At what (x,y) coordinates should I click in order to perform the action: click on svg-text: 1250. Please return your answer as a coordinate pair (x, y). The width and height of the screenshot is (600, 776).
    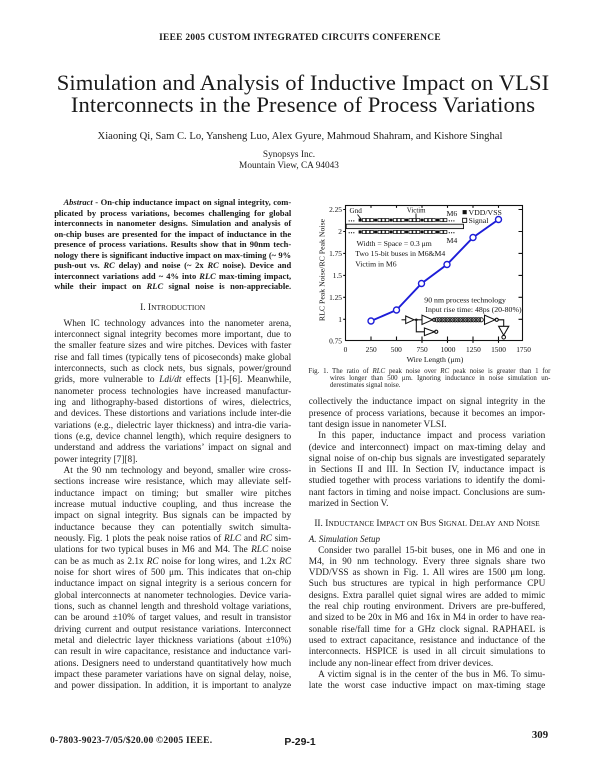
    Looking at the image, I should click on (473, 349).